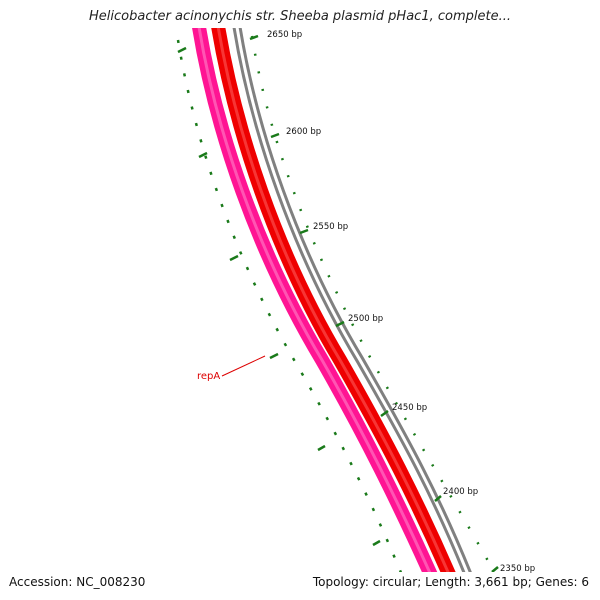  What do you see at coordinates (208, 376) in the screenshot?
I see `gene-label-repa: repA` at bounding box center [208, 376].